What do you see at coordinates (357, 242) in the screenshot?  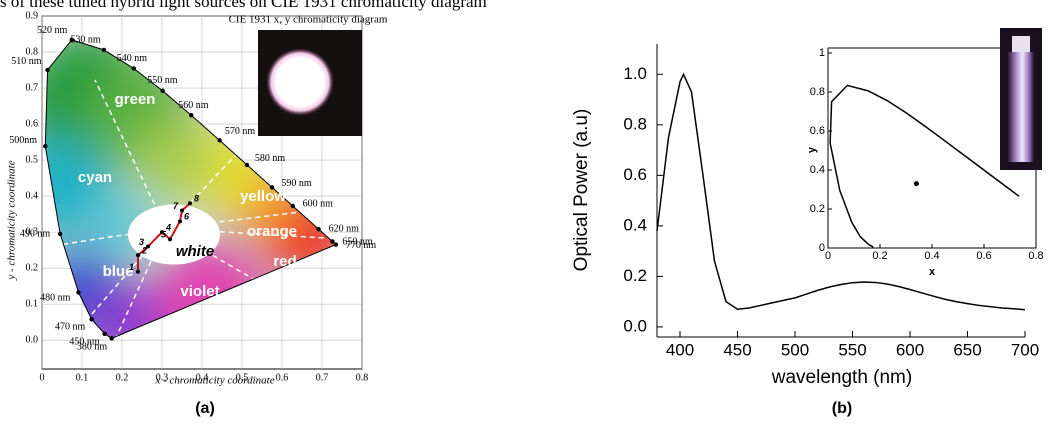 I see `wavelength-label: 650 nm` at bounding box center [357, 242].